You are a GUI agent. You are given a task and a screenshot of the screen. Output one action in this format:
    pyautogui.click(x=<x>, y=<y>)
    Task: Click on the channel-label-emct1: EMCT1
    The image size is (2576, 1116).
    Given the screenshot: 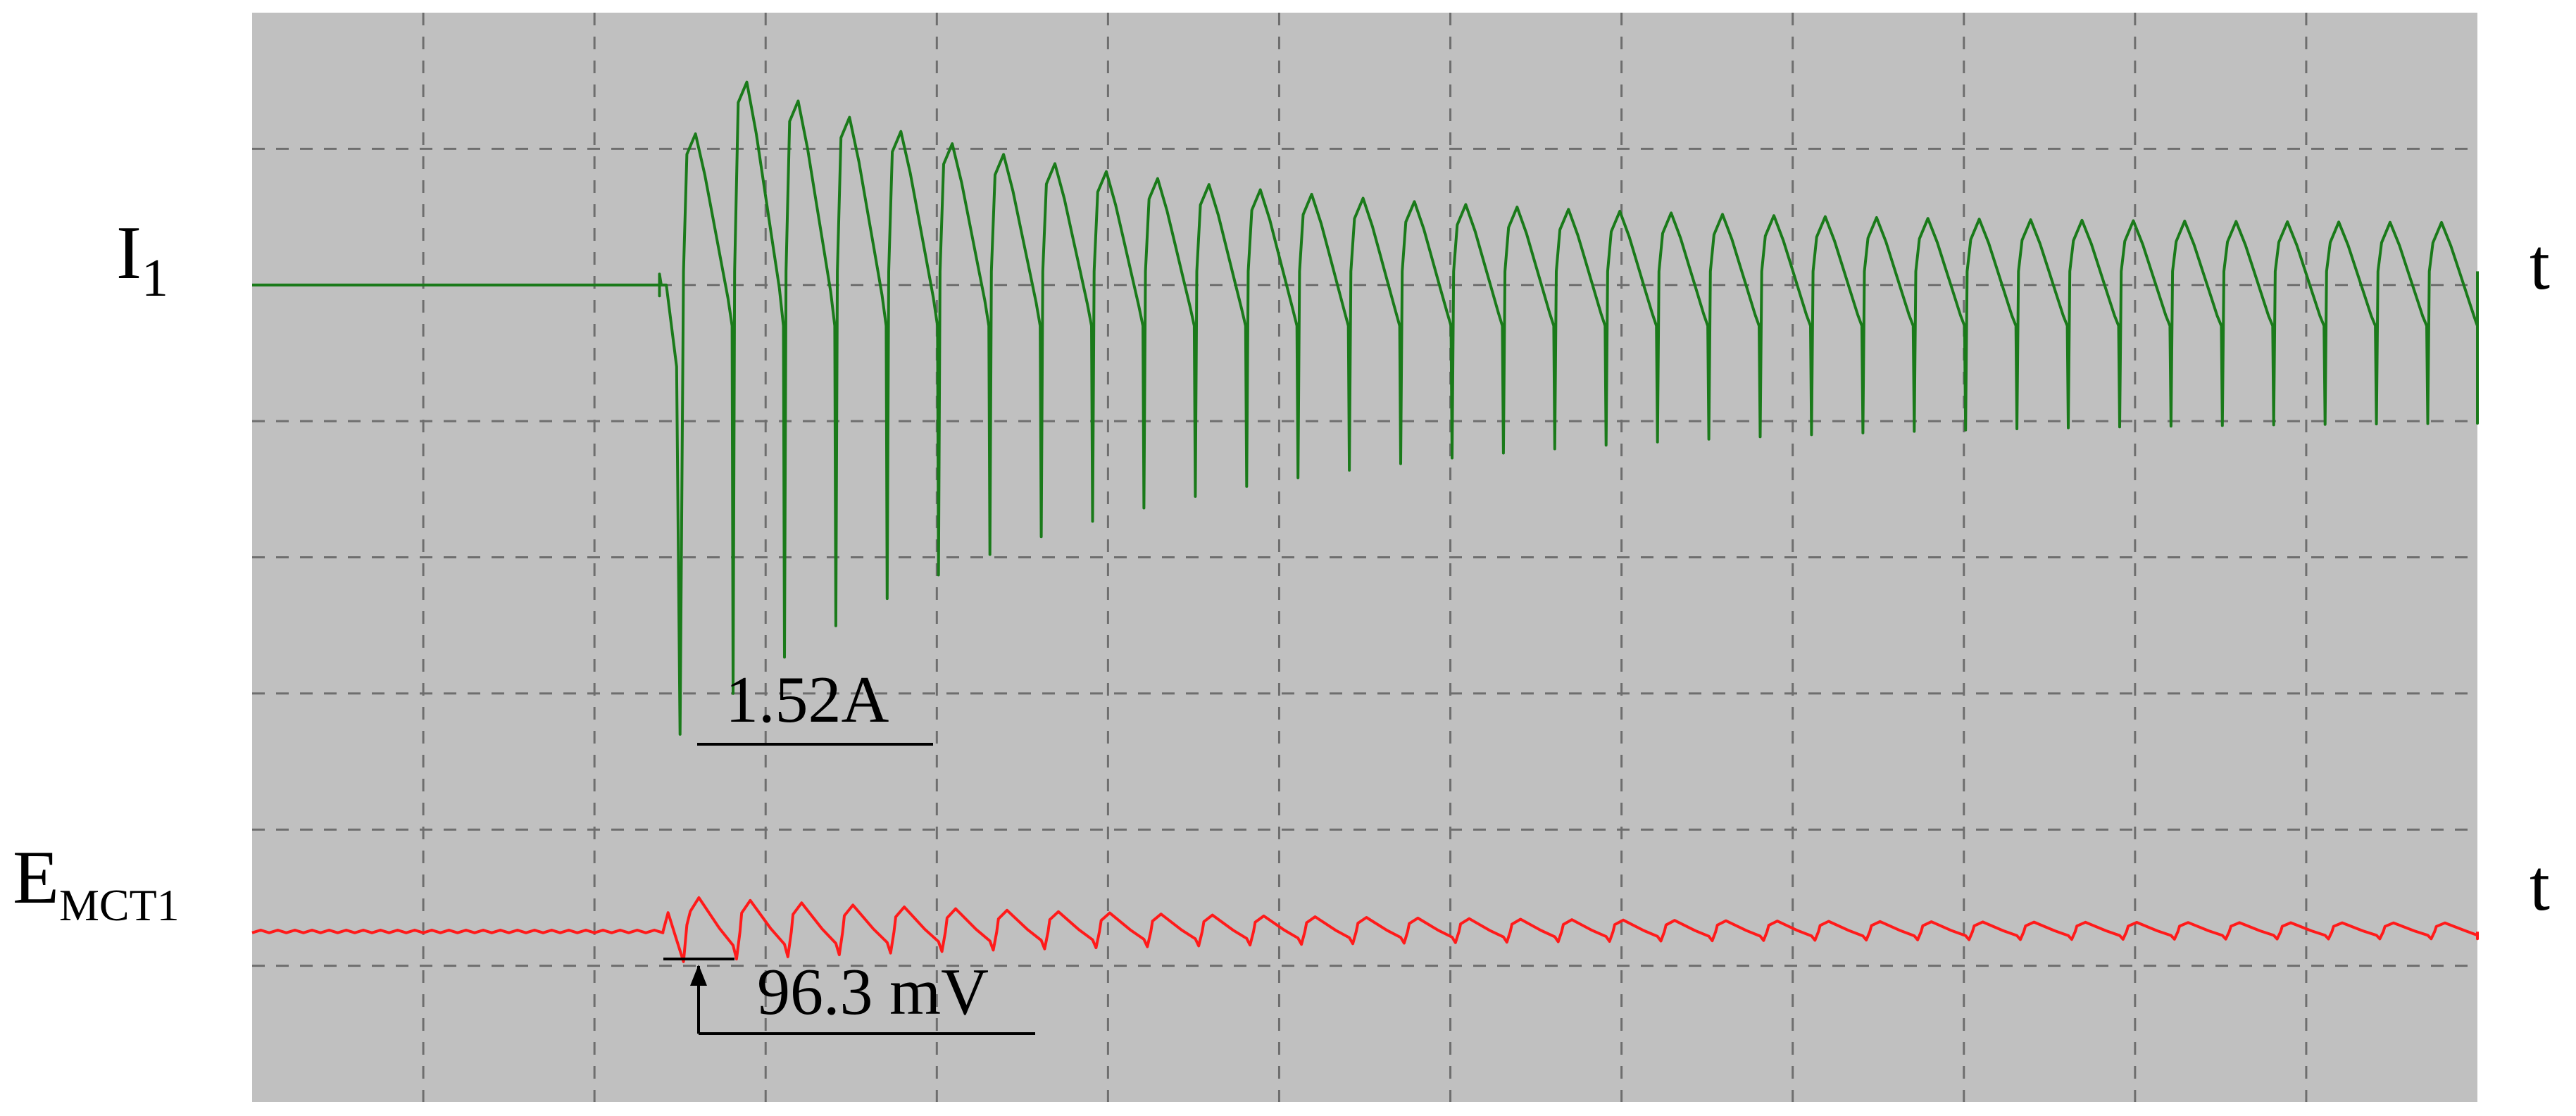 What is the action you would take?
    pyautogui.click(x=96, y=883)
    